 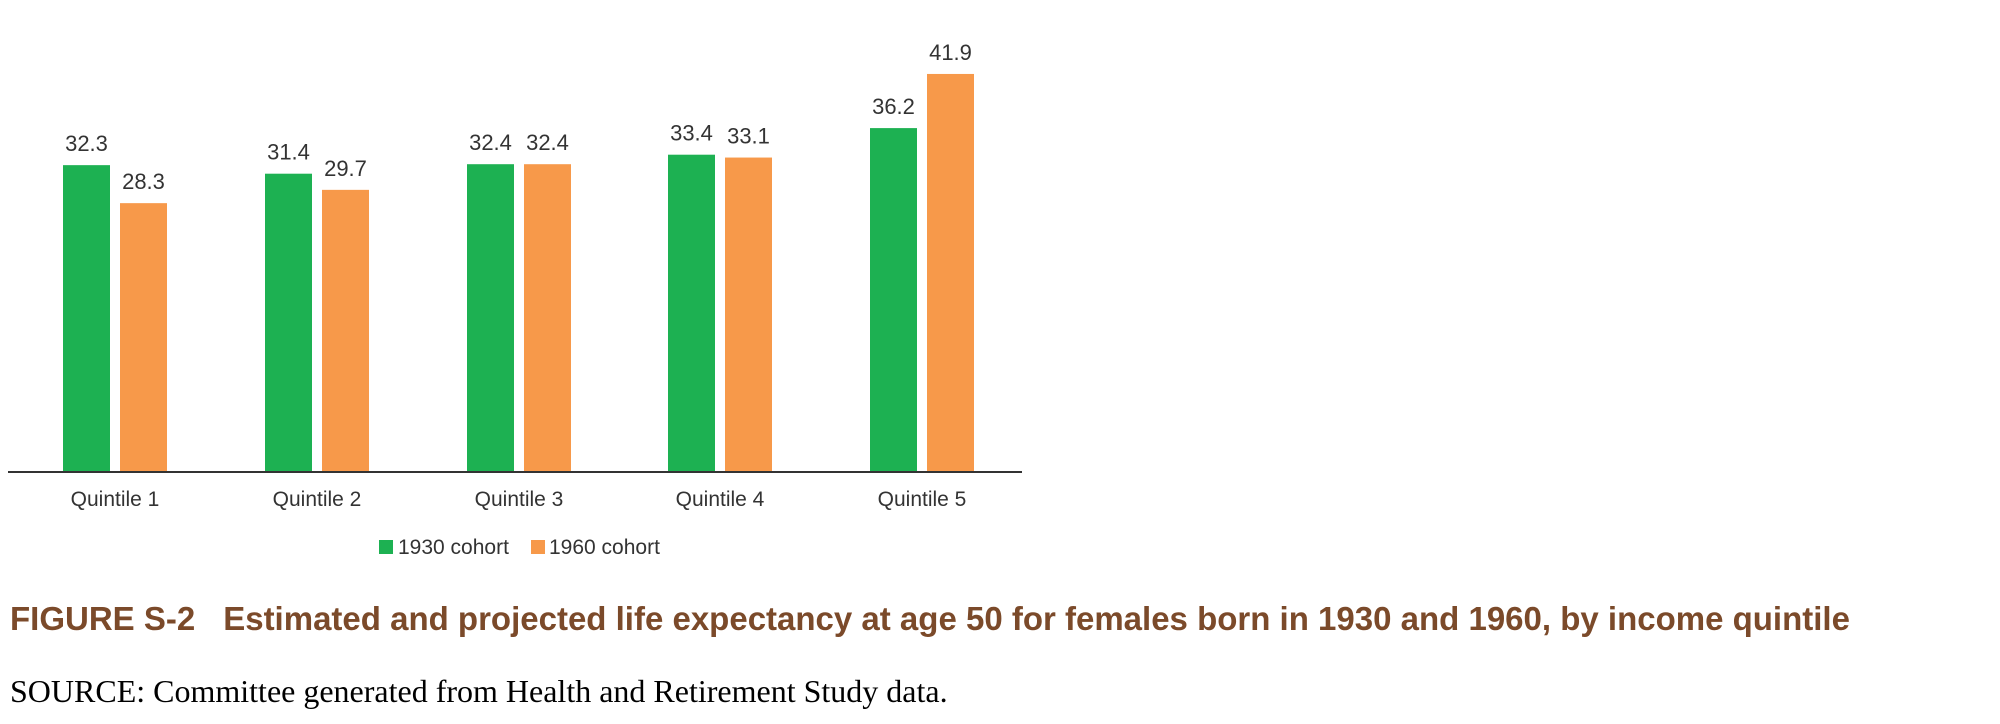 I want to click on category-label-quintile-1: Quintile 1, so click(x=115, y=499).